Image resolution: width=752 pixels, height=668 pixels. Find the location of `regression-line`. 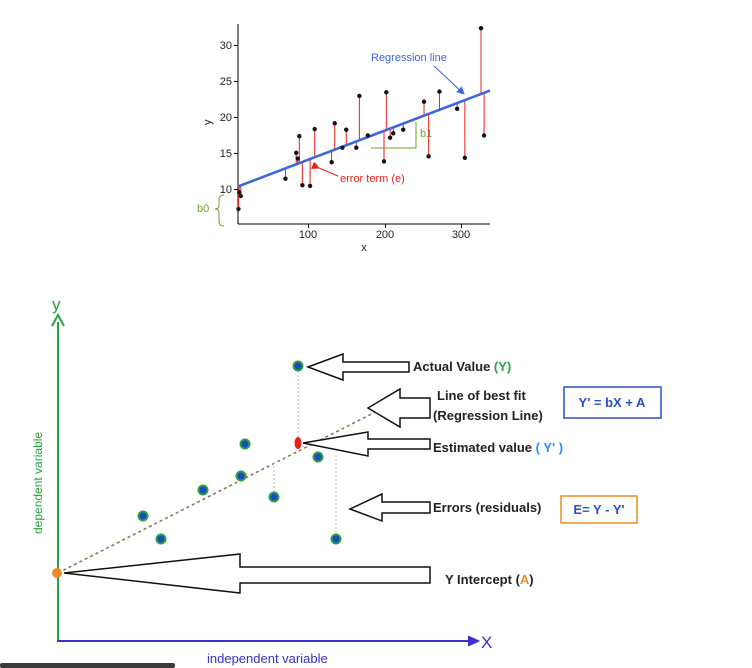

regression-line is located at coordinates (364, 138).